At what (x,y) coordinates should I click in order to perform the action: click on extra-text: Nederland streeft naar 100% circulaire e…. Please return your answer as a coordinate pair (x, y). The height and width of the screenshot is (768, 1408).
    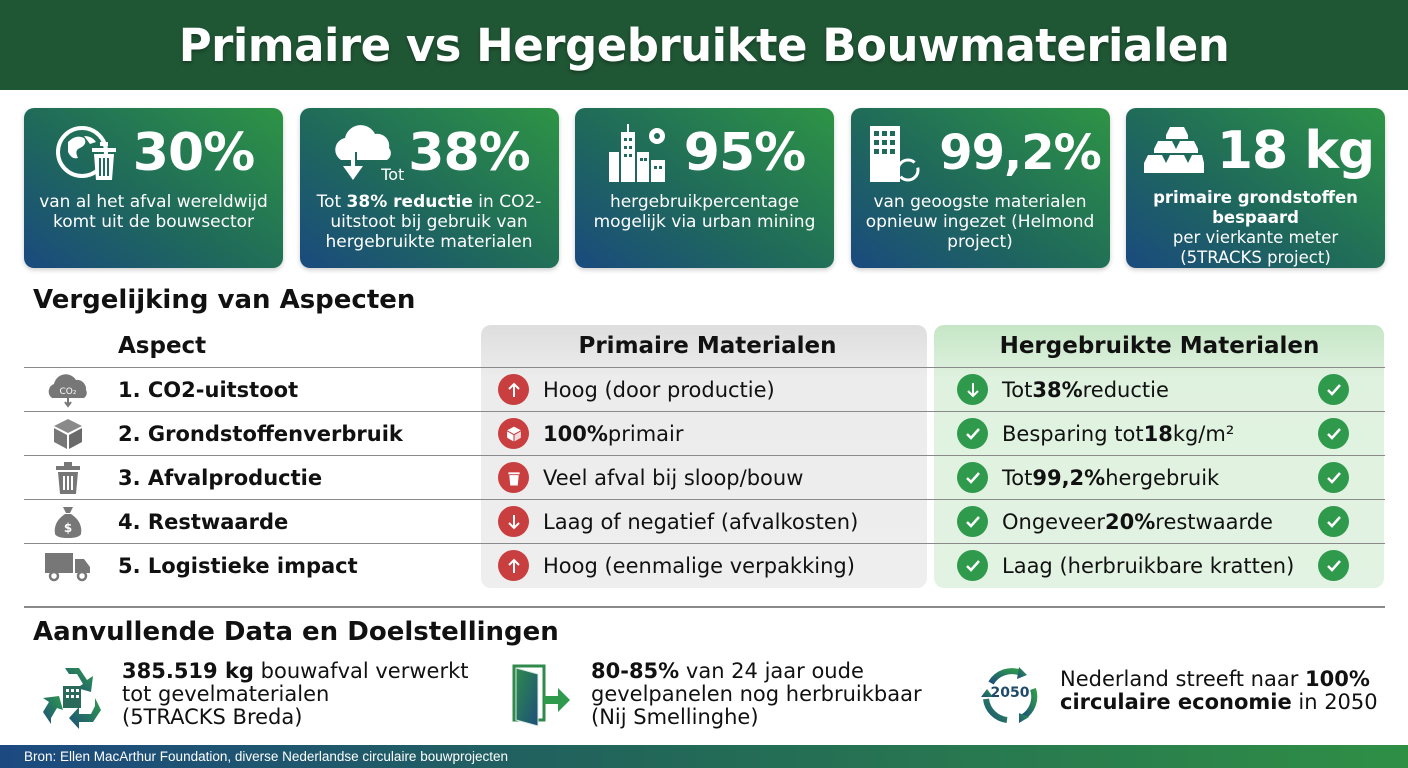
    Looking at the image, I should click on (1219, 690).